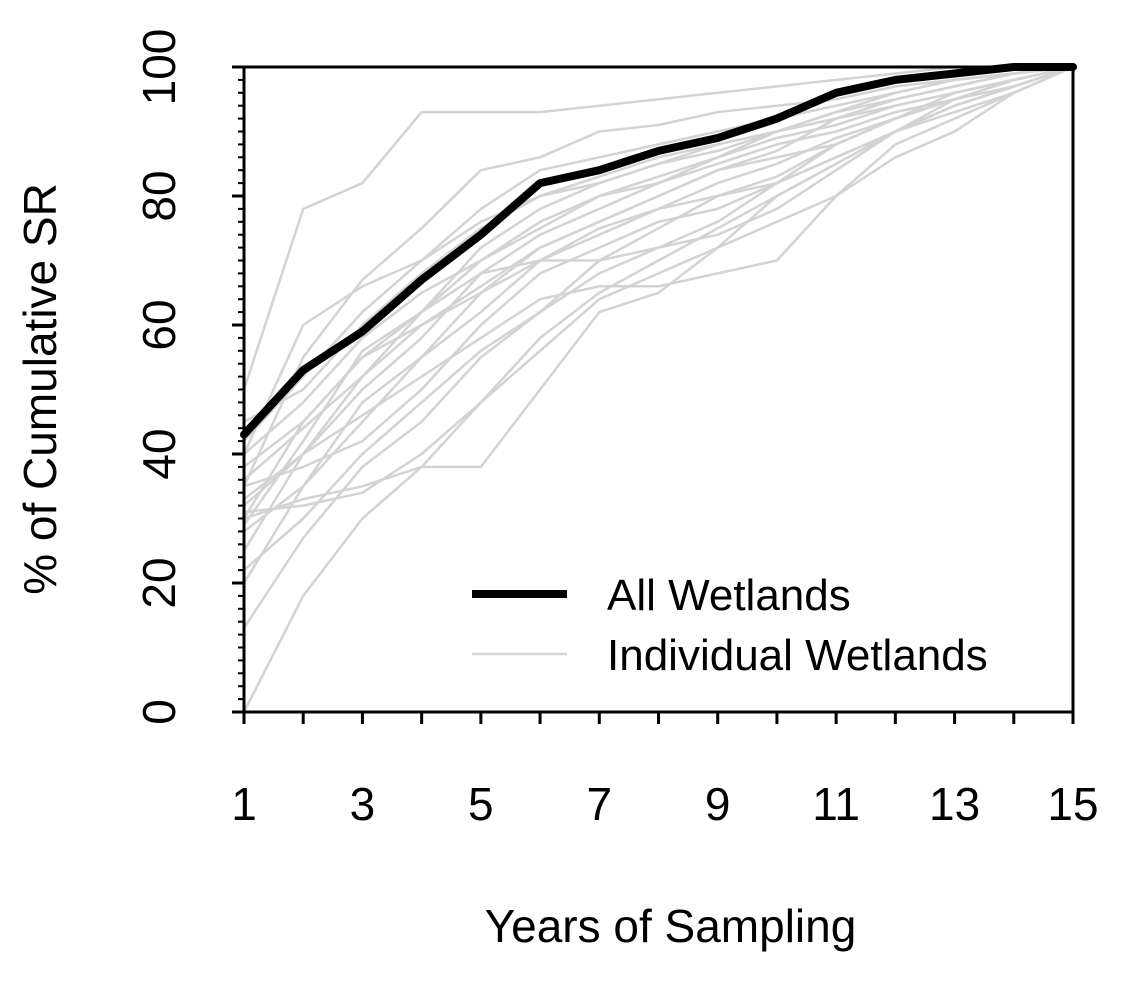  What do you see at coordinates (159, 582) in the screenshot?
I see `y-tick-label: 20` at bounding box center [159, 582].